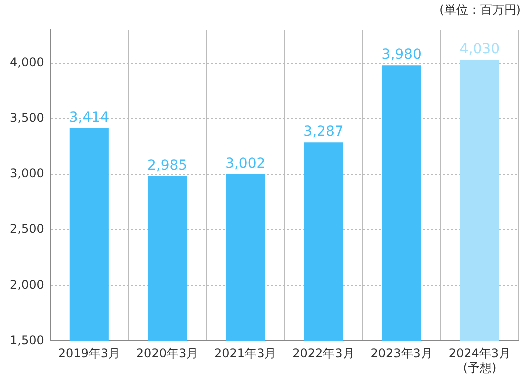 The height and width of the screenshot is (386, 525). Describe the element at coordinates (167, 353) in the screenshot. I see `x-tick-label: 2020年3月` at that location.